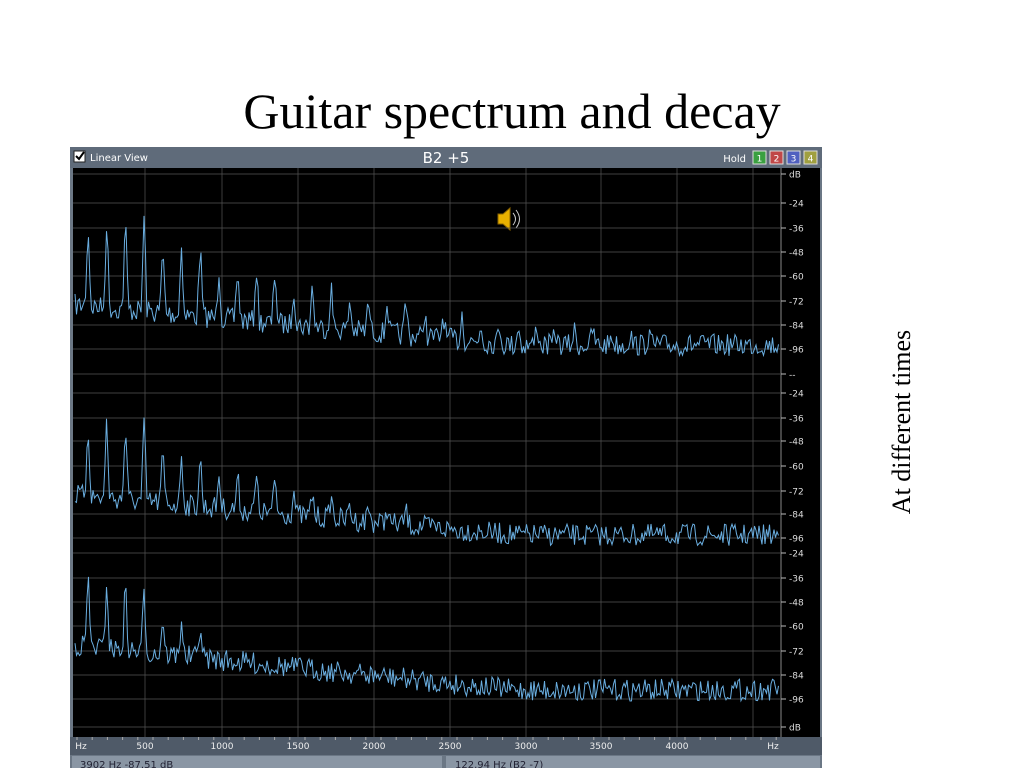 The image size is (1024, 768). What do you see at coordinates (800, 452) in the screenshot?
I see `scale-column` at bounding box center [800, 452].